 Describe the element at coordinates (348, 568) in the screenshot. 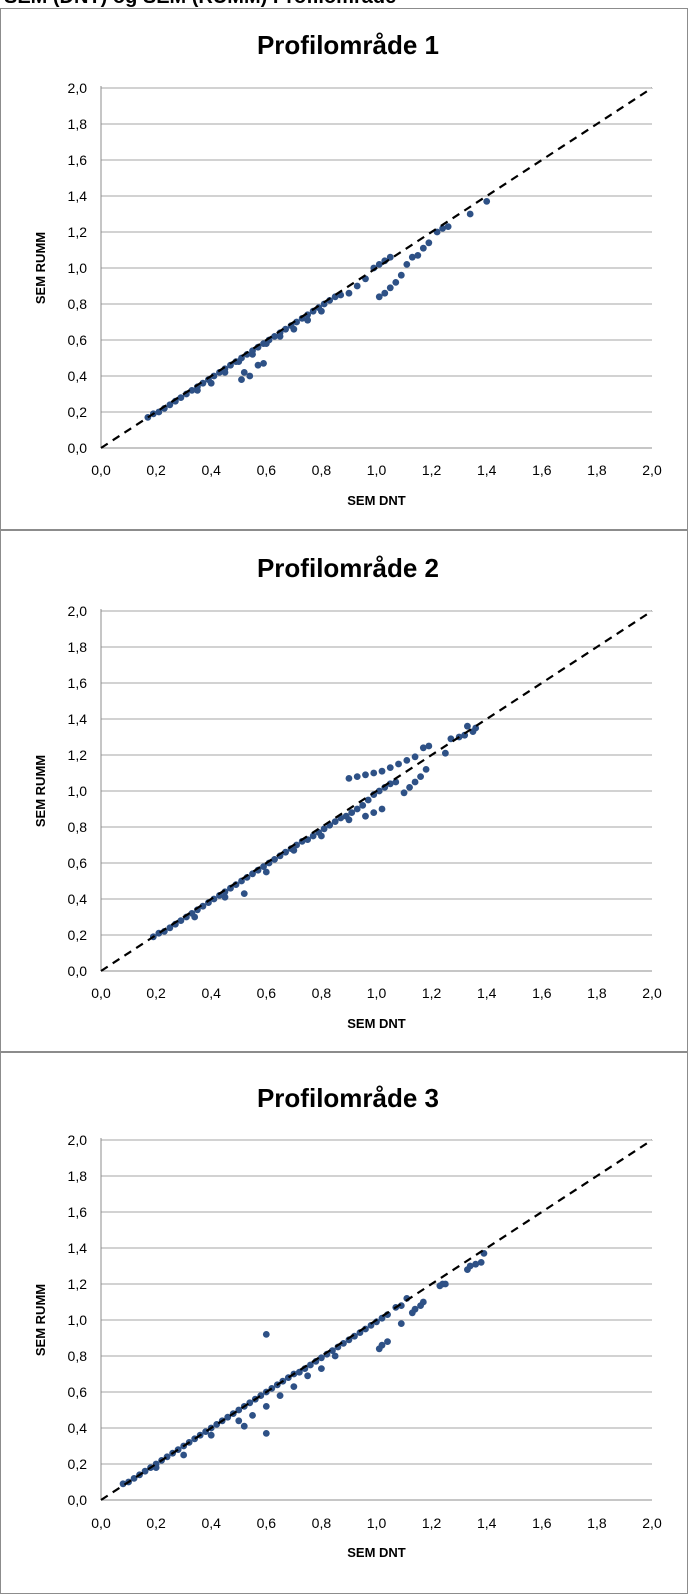

I see `chart-title: Profilområde 2` at that location.